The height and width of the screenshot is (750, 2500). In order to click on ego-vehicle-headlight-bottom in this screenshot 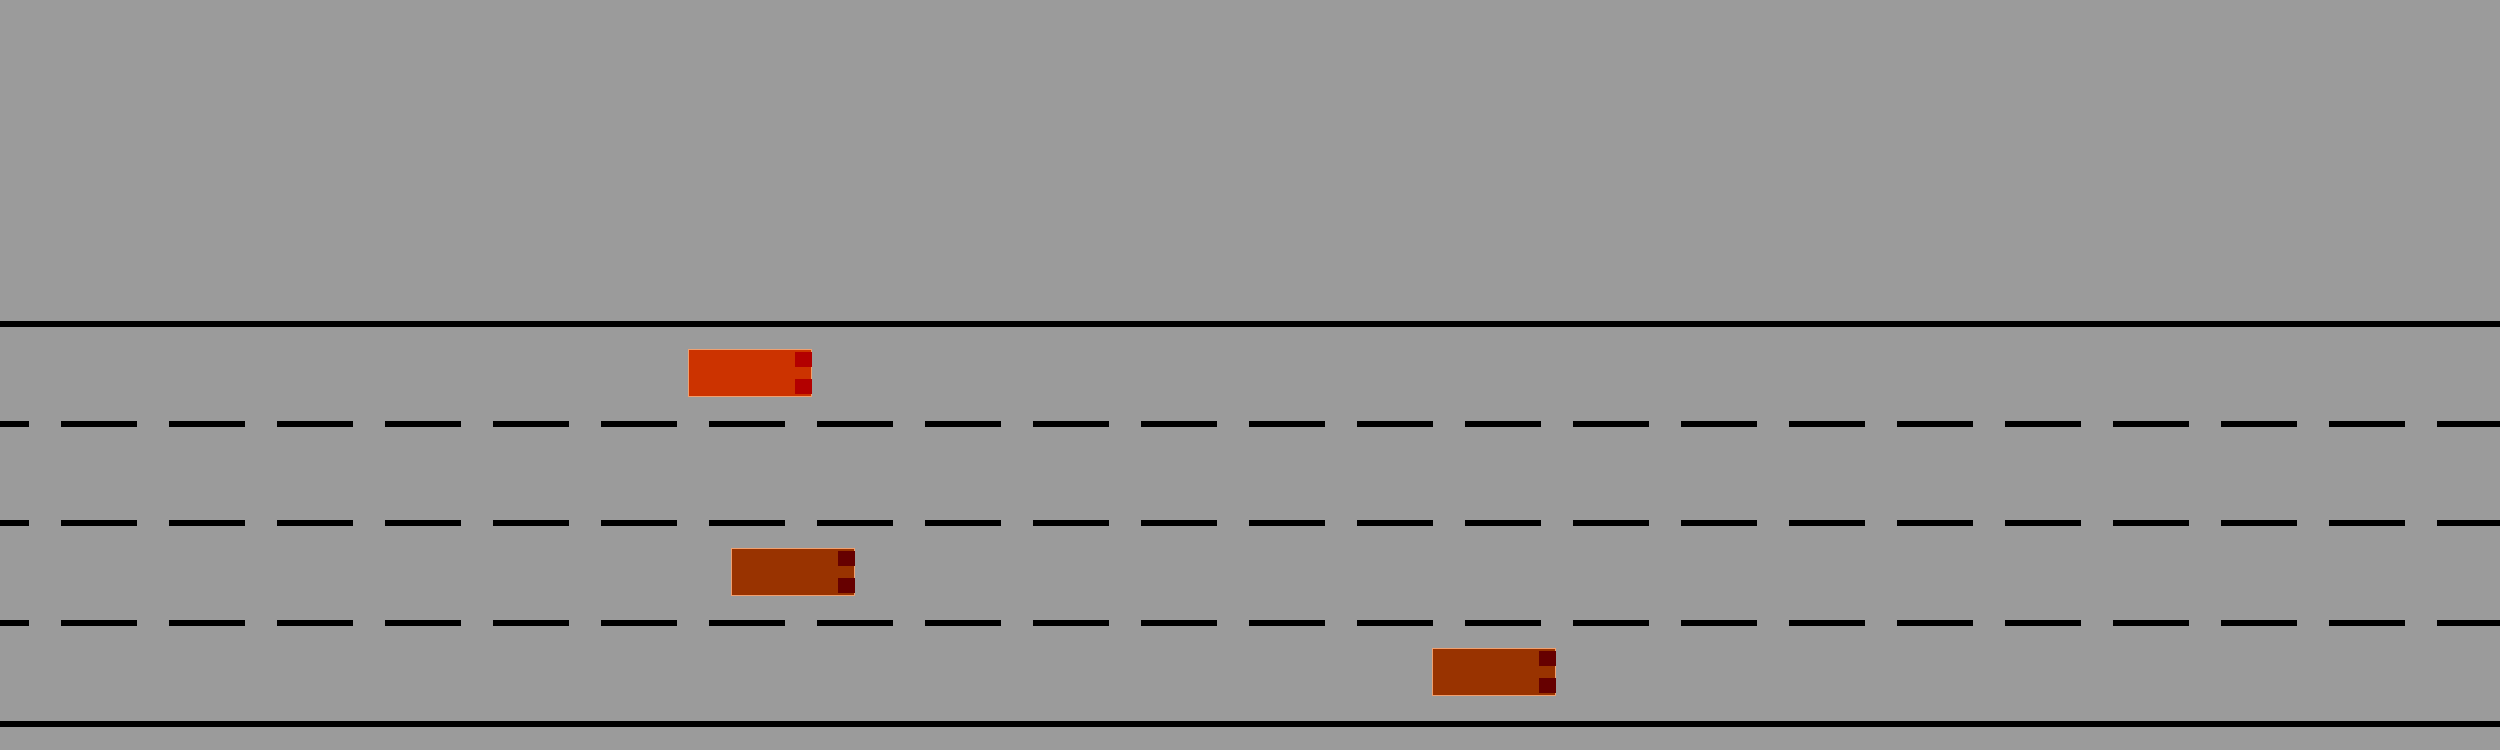, I will do `click(803, 386)`.